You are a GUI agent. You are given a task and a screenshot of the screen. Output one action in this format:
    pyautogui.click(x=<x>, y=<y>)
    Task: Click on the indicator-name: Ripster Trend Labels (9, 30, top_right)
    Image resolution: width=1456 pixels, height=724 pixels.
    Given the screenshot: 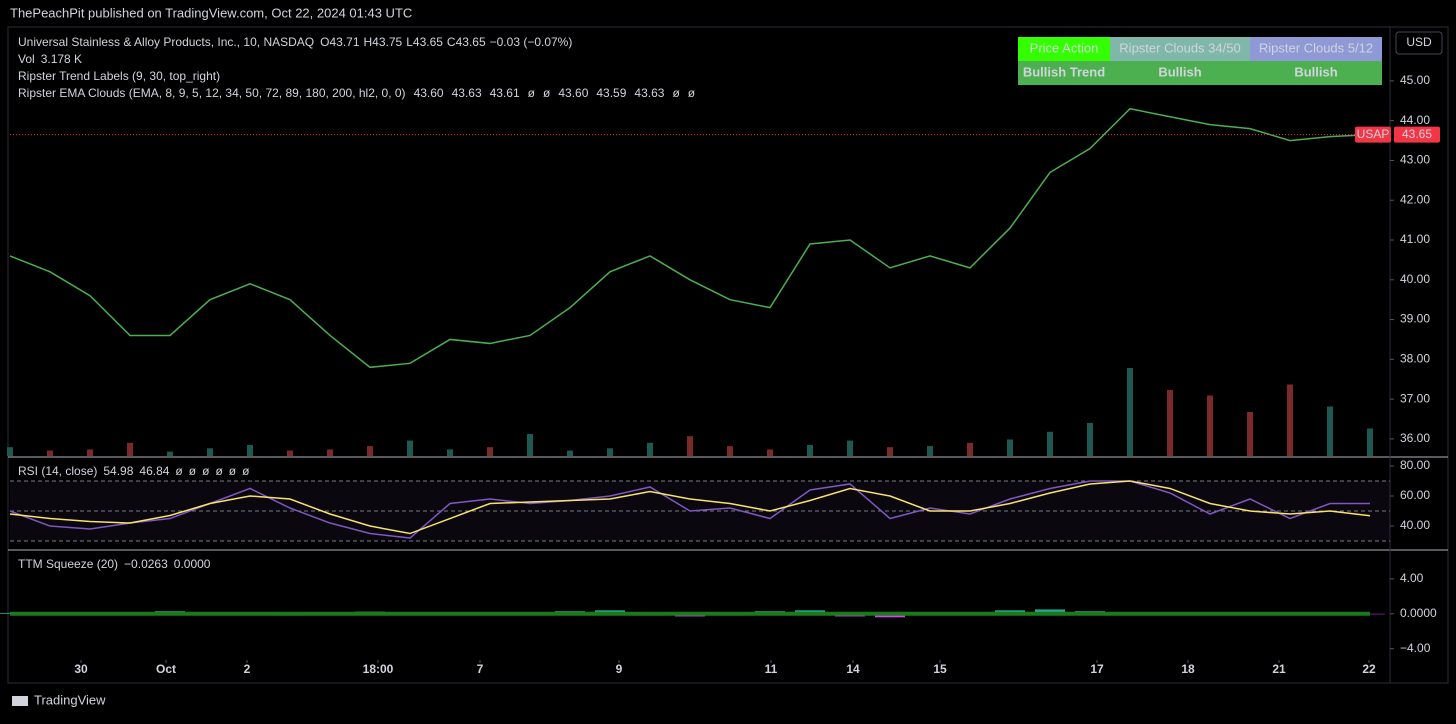 What is the action you would take?
    pyautogui.click(x=119, y=76)
    